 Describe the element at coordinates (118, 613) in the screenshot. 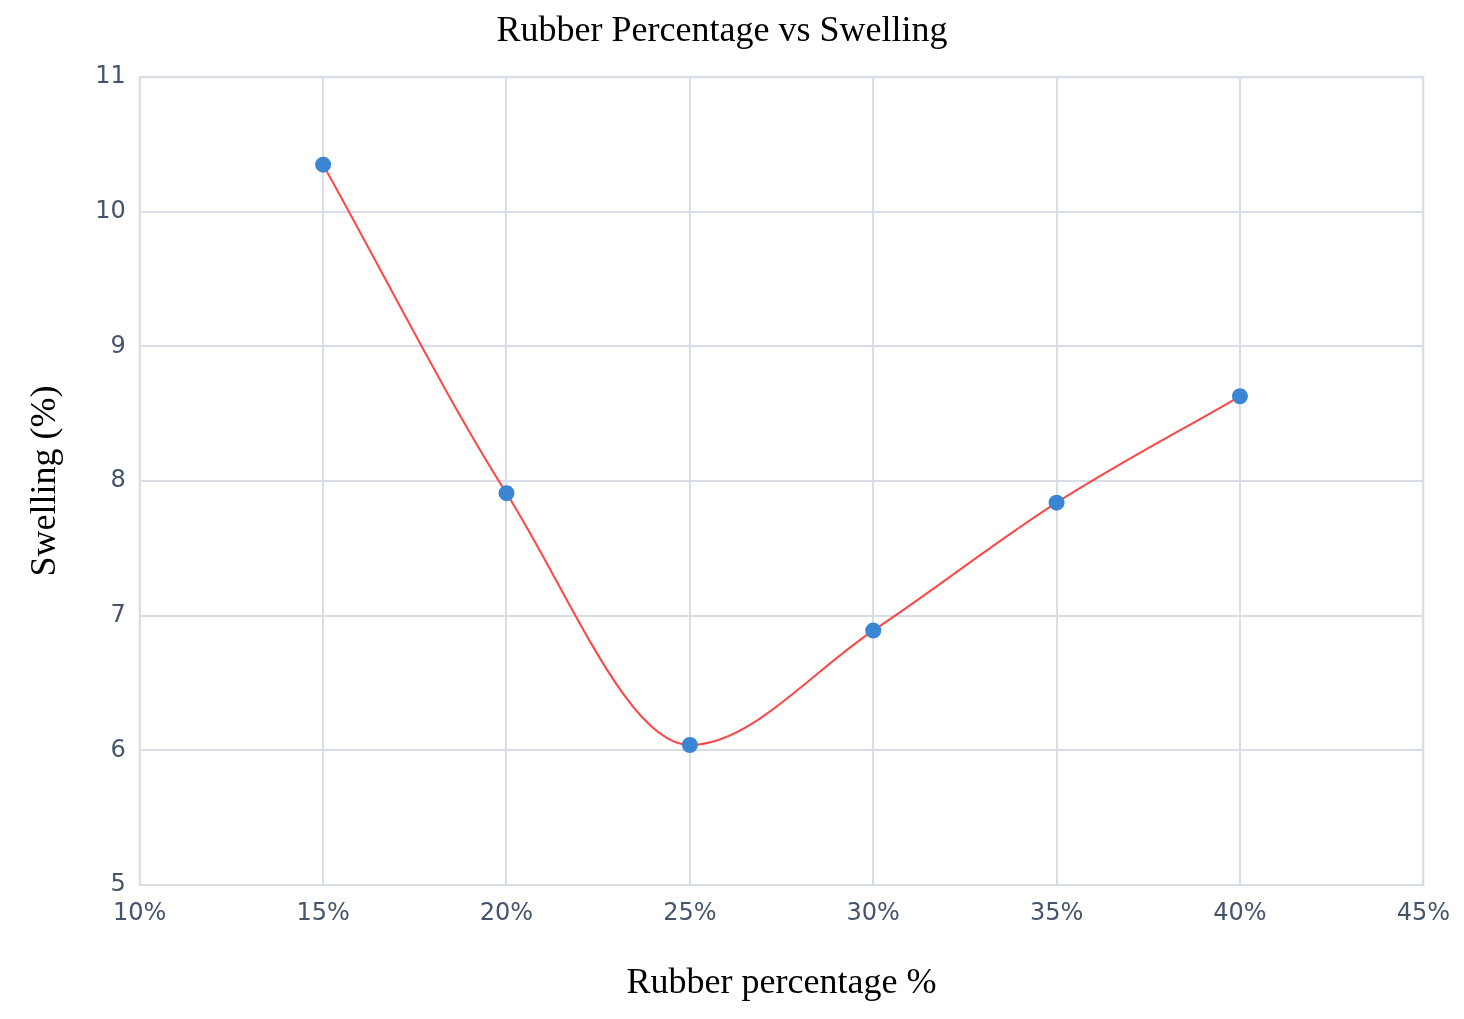

I see `y-tick-label: 7` at that location.